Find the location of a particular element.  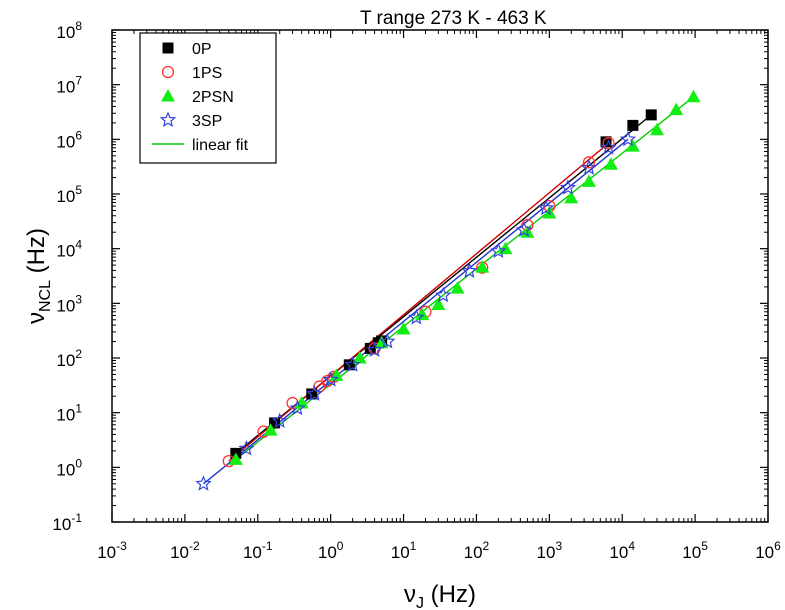

y-tick-label: 10⁻¹ is located at coordinates (67, 522).